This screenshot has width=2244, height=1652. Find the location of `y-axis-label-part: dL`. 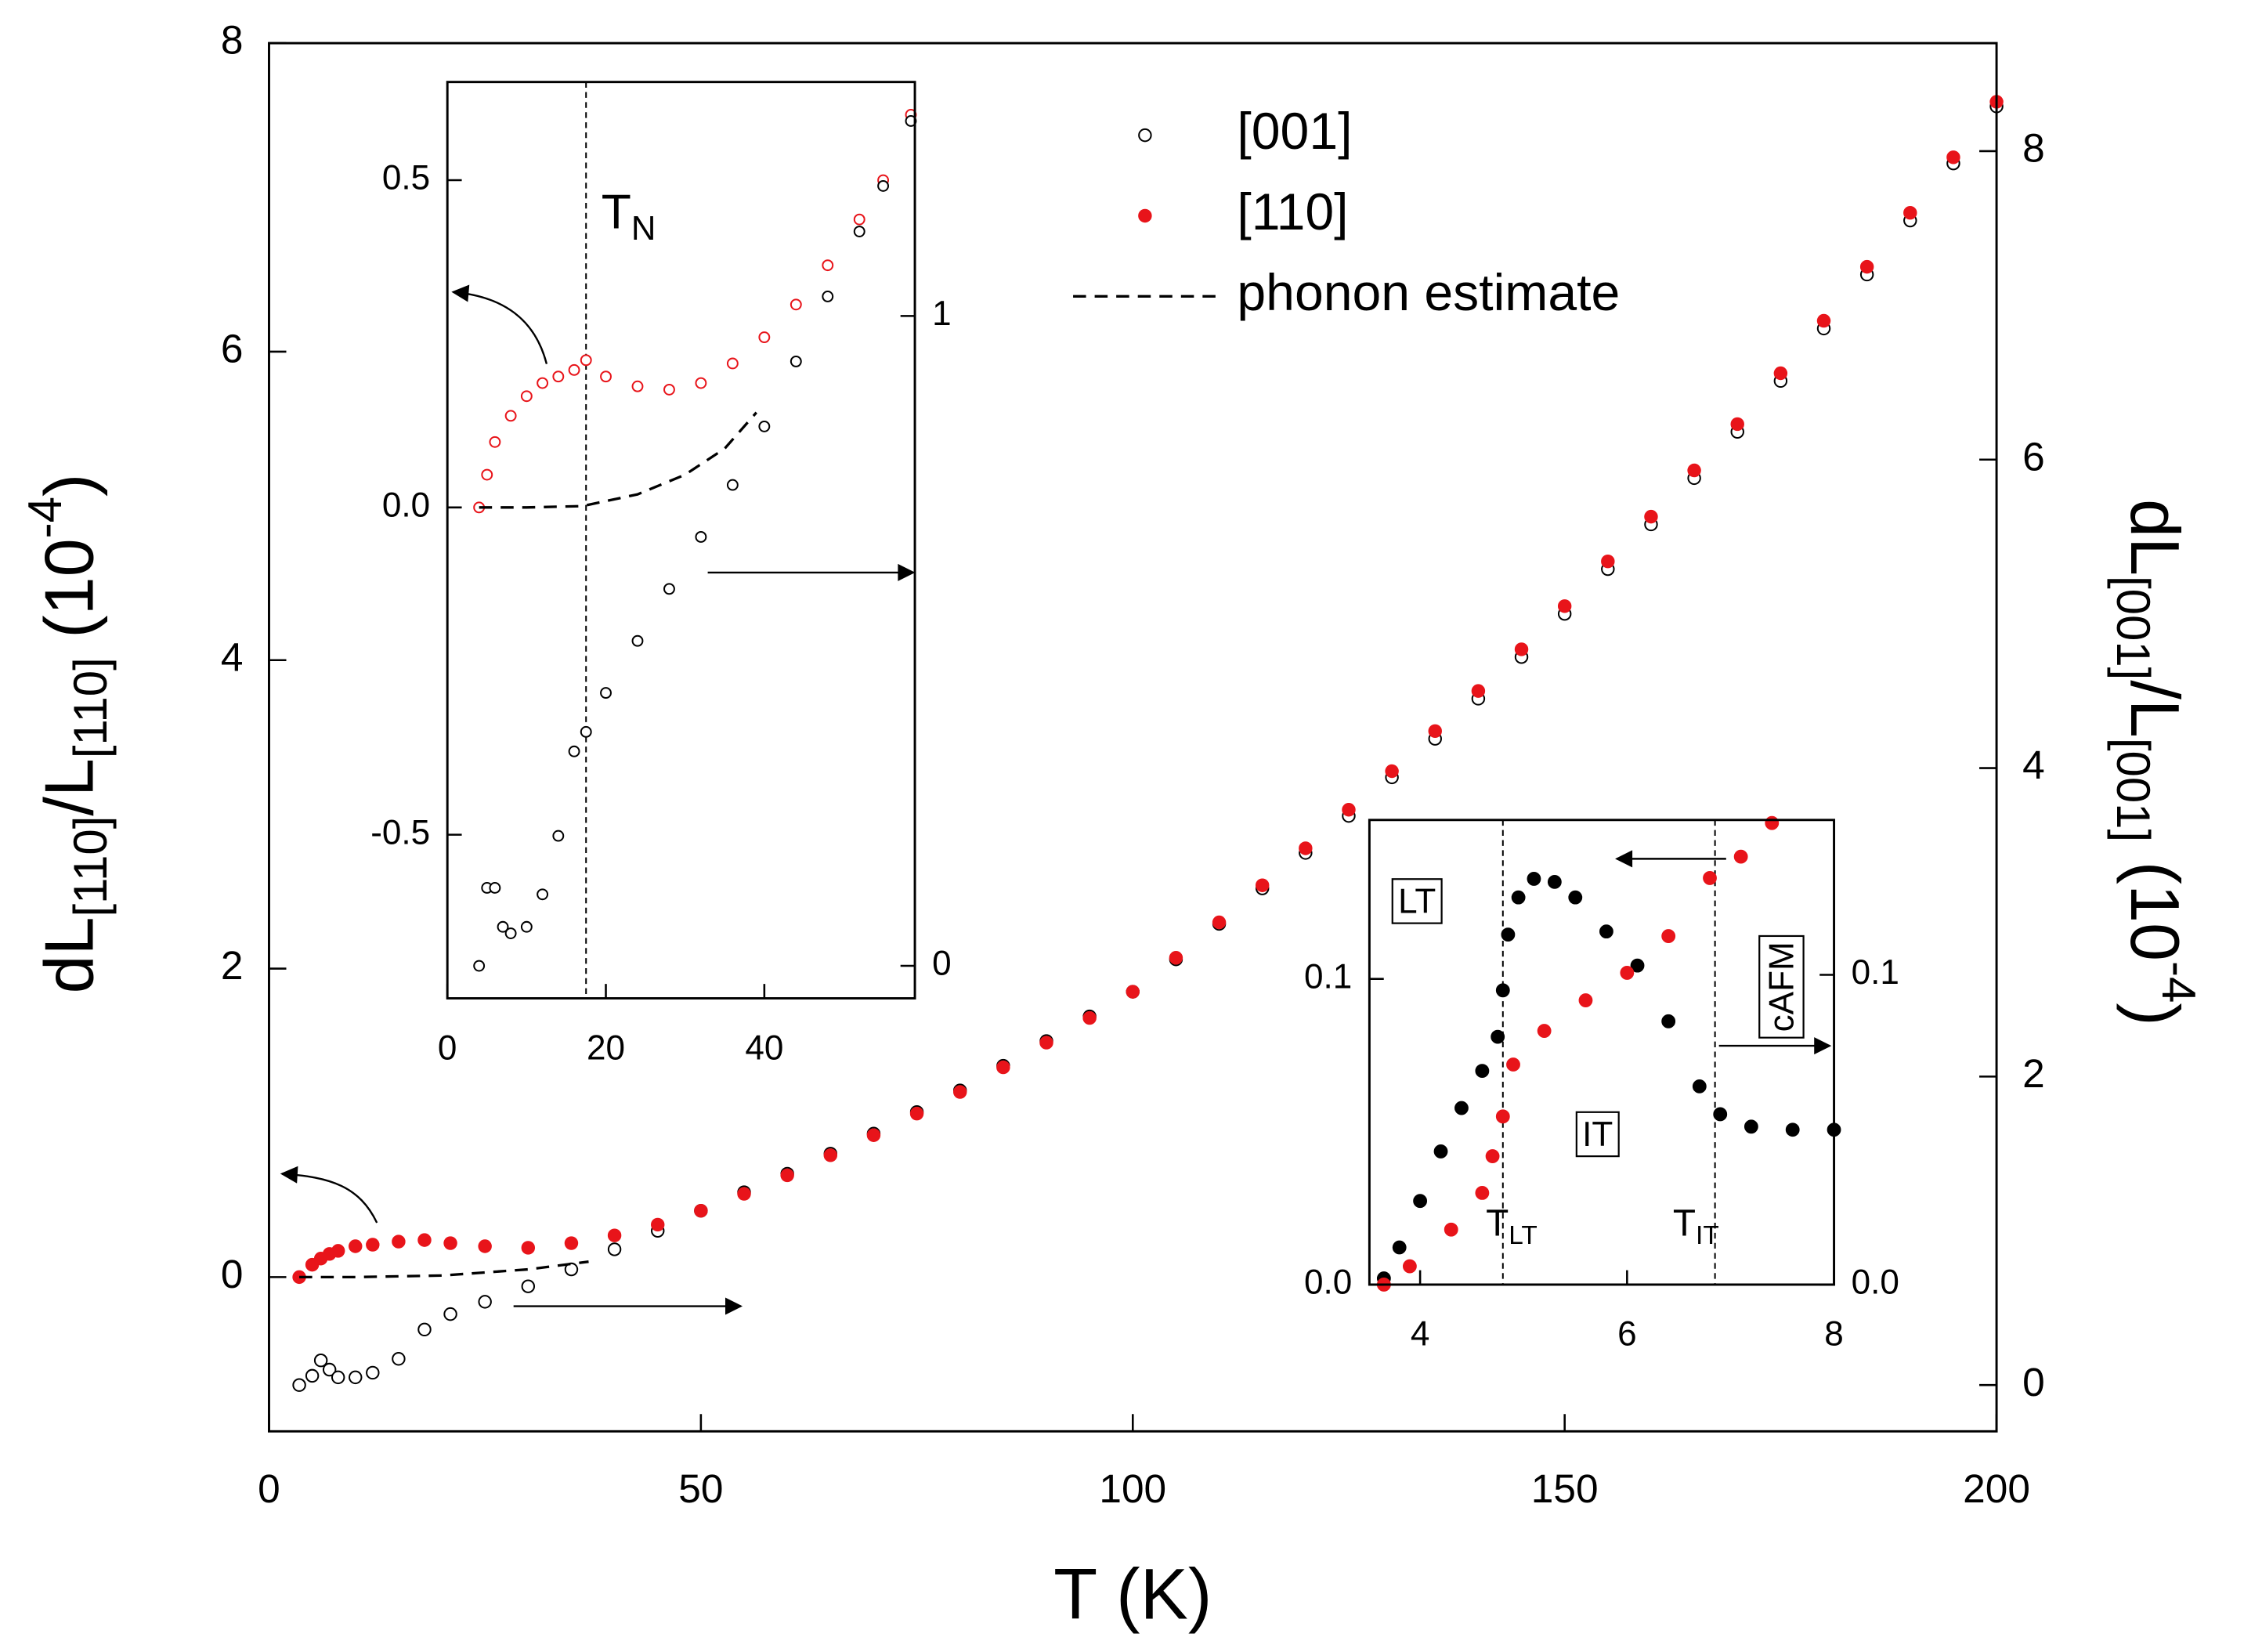

y-axis-label-part: dL is located at coordinates (69, 954).